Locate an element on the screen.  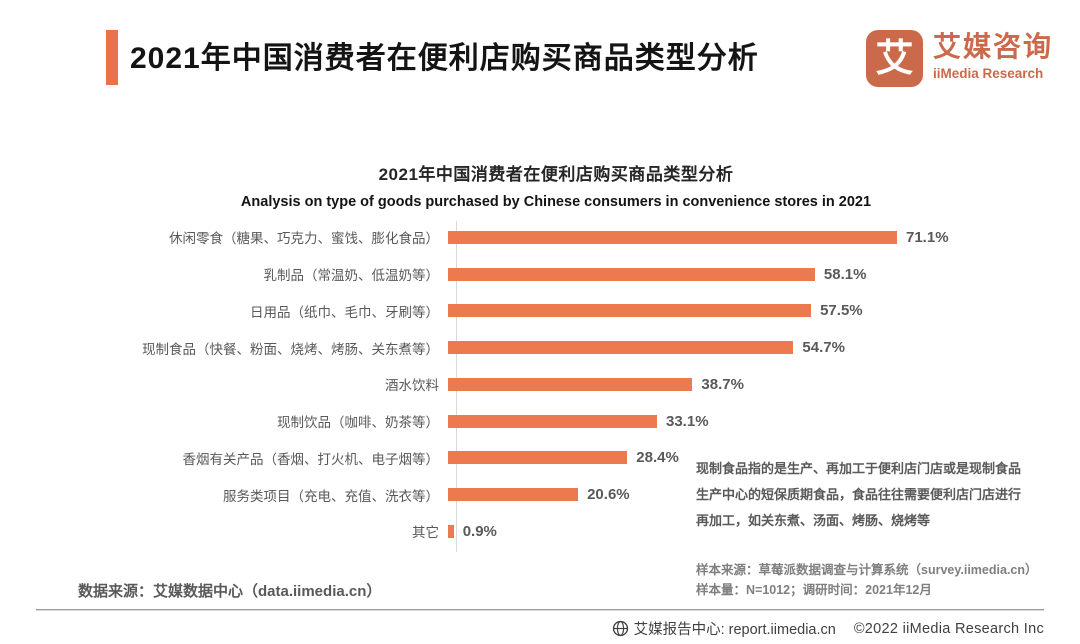
chart-row: 酒水饮料 38.7% is located at coordinates (556, 384).